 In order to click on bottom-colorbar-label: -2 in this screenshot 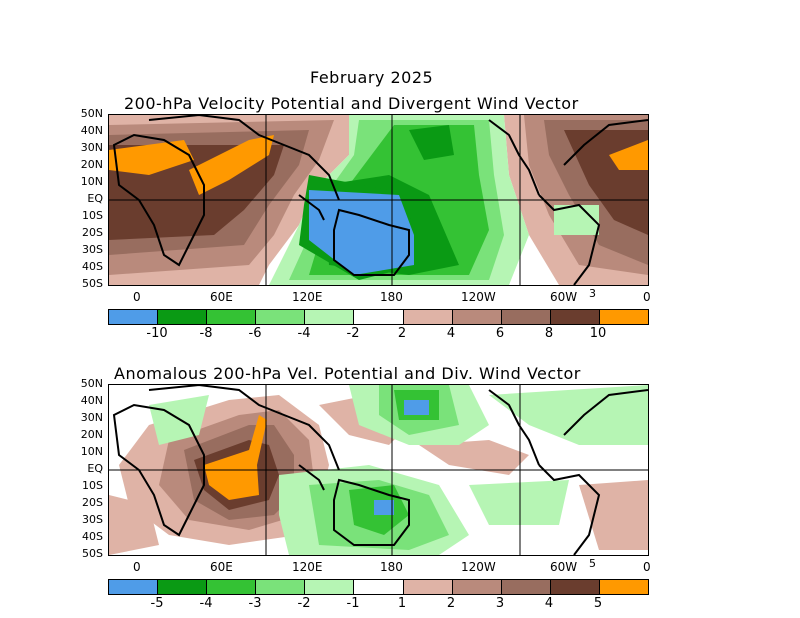, I will do `click(304, 603)`.